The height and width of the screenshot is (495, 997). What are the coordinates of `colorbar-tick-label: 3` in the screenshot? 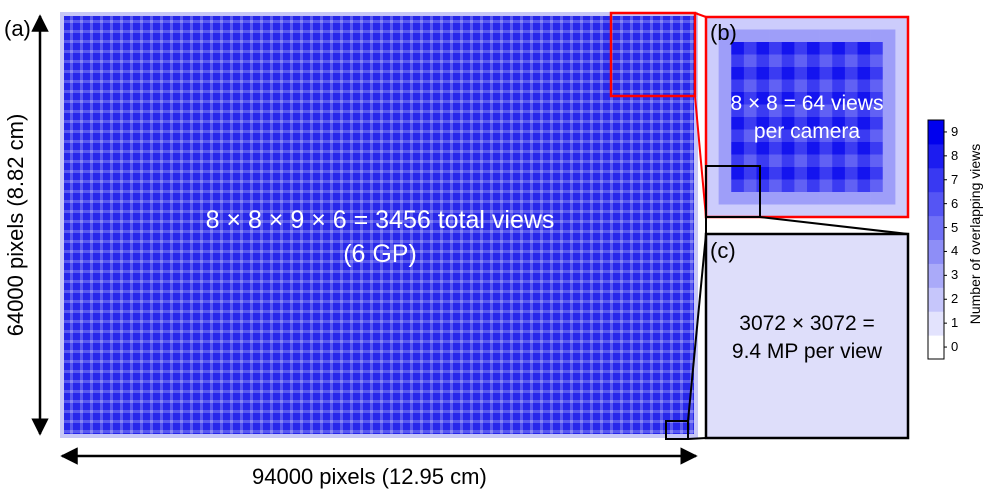 It's located at (955, 275).